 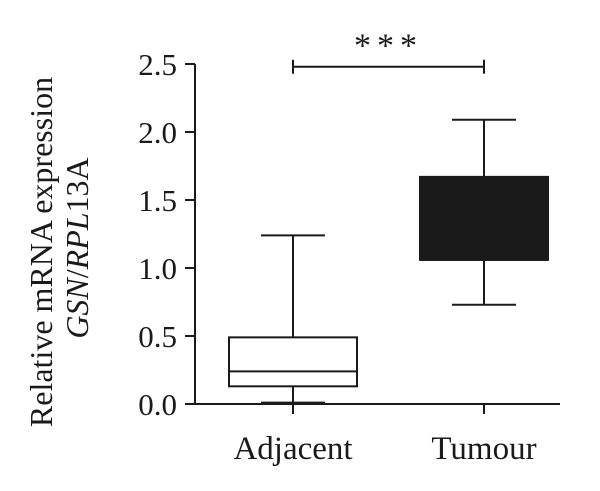 What do you see at coordinates (157, 132) in the screenshot?
I see `y-tick-label: 2.0` at bounding box center [157, 132].